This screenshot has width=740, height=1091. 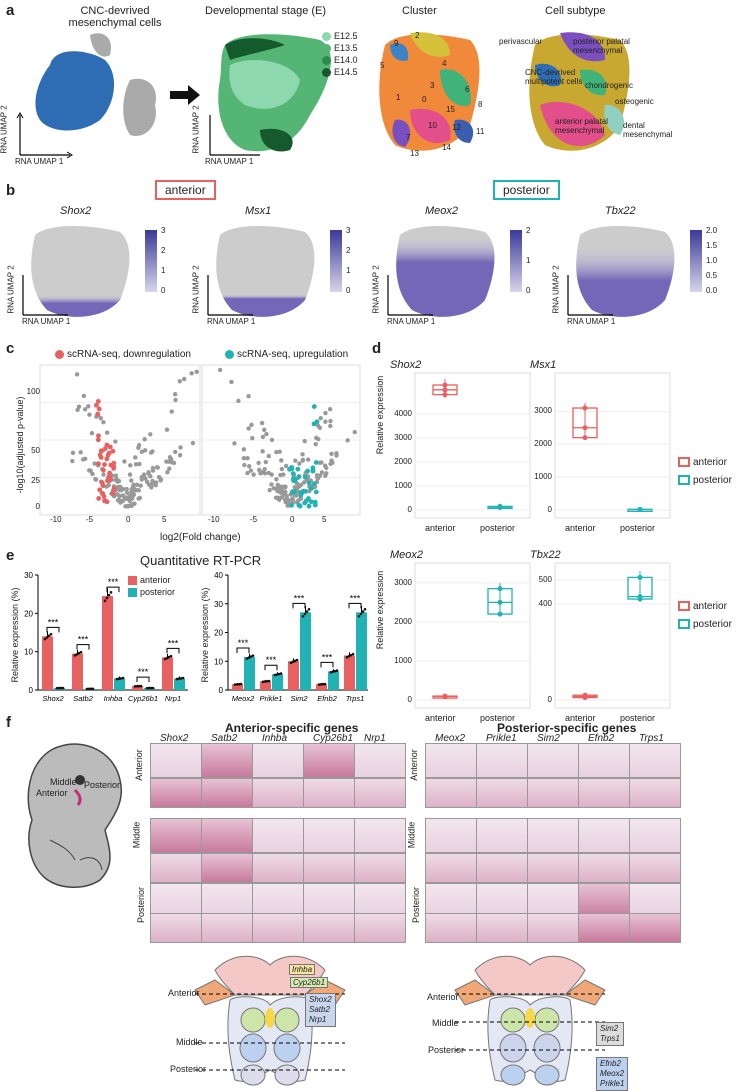 What do you see at coordinates (31, 690) in the screenshot?
I see `qpcr-ytick: 0` at bounding box center [31, 690].